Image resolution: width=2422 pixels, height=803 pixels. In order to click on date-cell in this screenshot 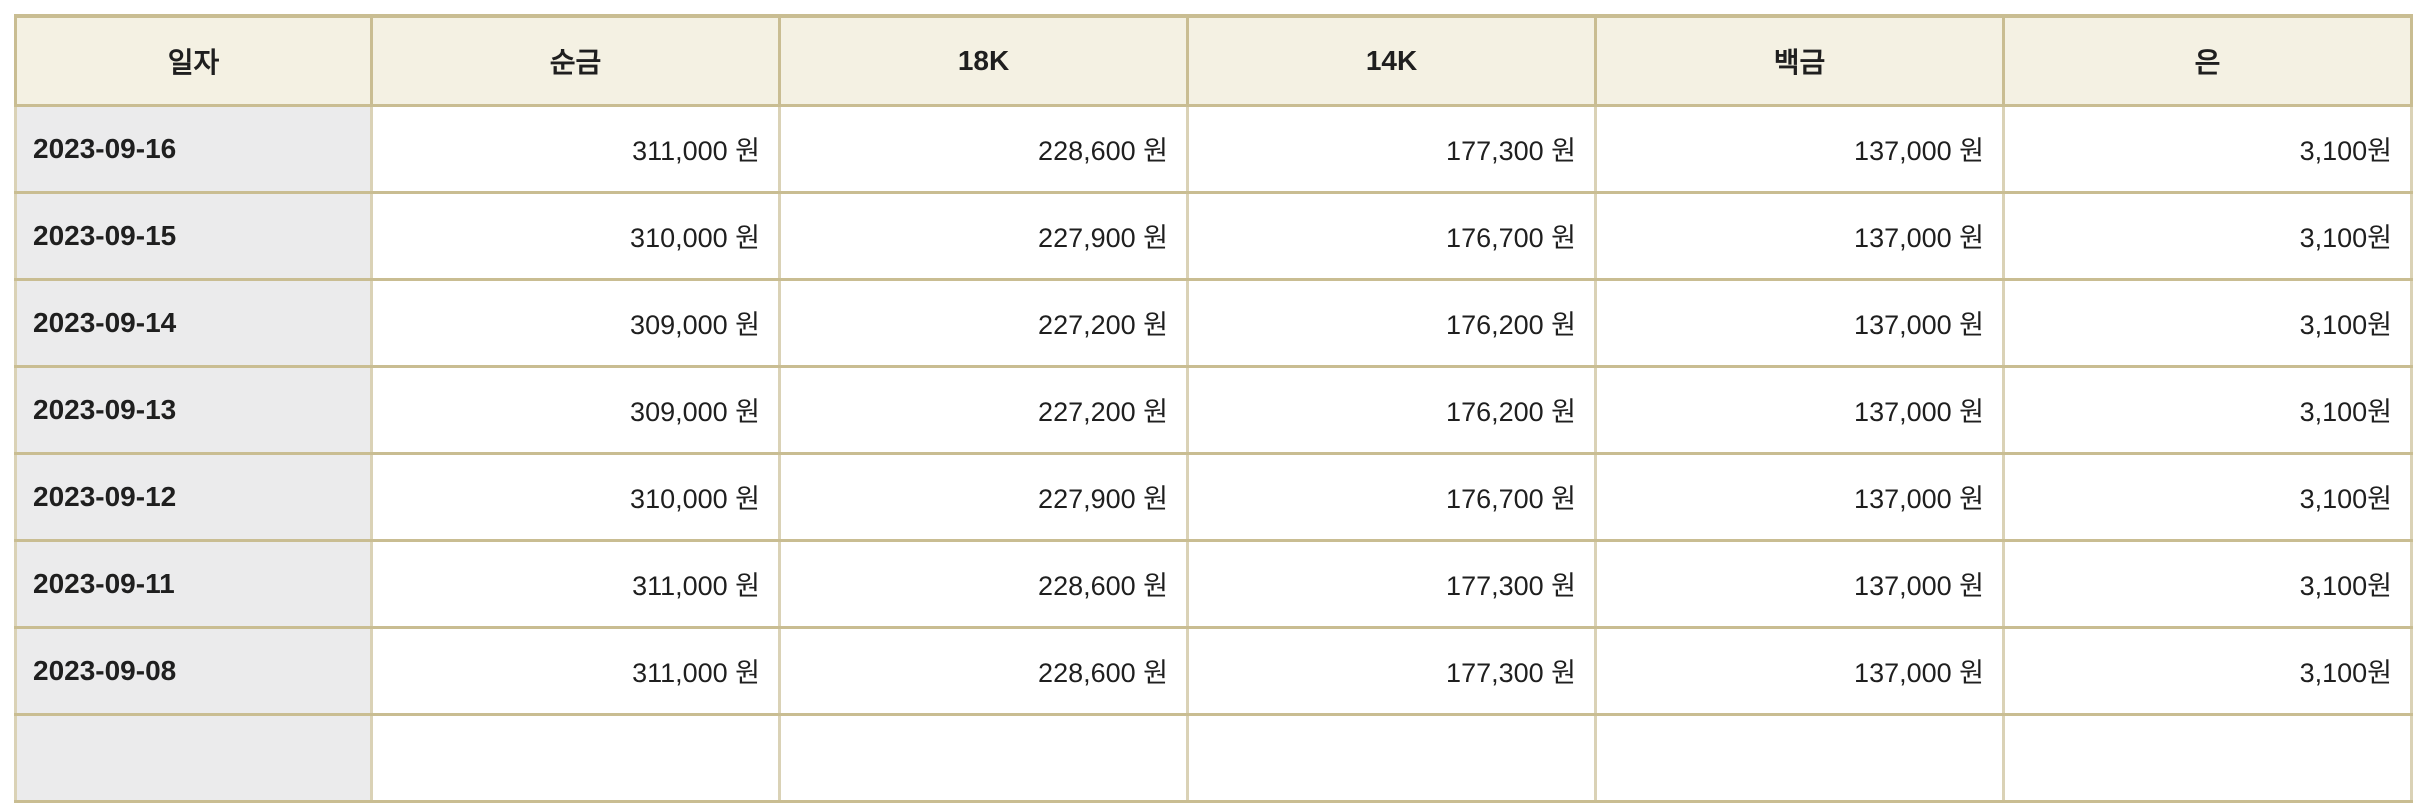, I will do `click(193, 757)`.